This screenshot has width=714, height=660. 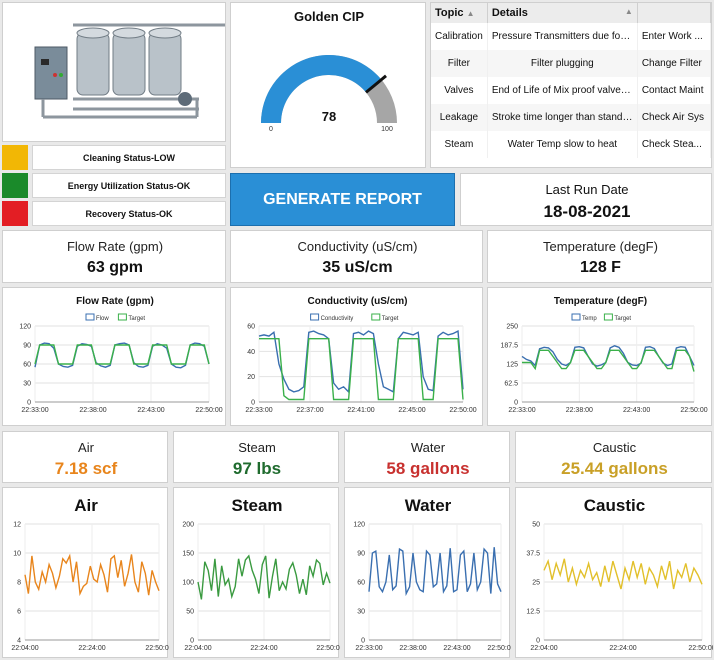 What do you see at coordinates (256, 457) in the screenshot?
I see `total-steam: Steam 97 lbs` at bounding box center [256, 457].